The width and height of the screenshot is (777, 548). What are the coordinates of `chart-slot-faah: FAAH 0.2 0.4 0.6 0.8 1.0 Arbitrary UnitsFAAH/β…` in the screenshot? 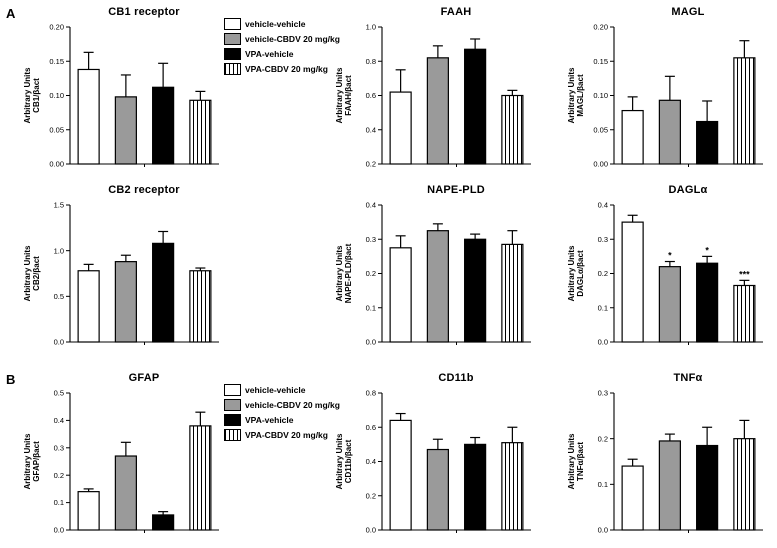 It's located at (444, 90).